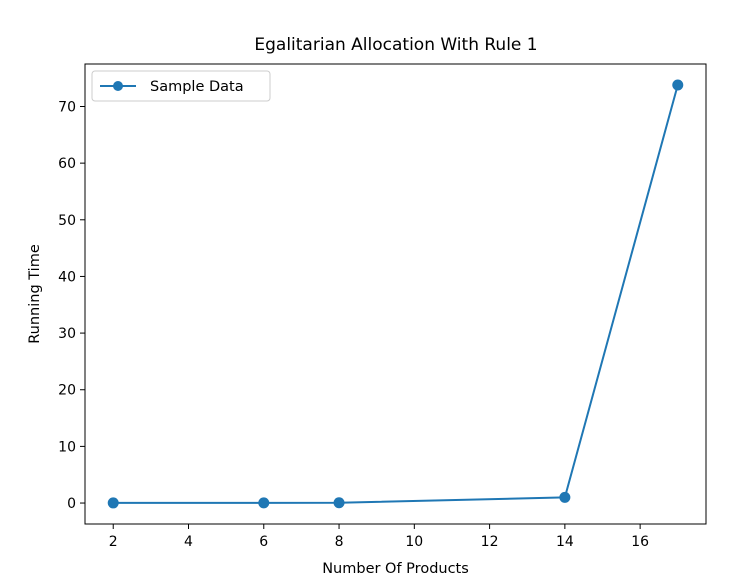 The image size is (740, 585). What do you see at coordinates (67, 107) in the screenshot?
I see `y-tick-label: 70` at bounding box center [67, 107].